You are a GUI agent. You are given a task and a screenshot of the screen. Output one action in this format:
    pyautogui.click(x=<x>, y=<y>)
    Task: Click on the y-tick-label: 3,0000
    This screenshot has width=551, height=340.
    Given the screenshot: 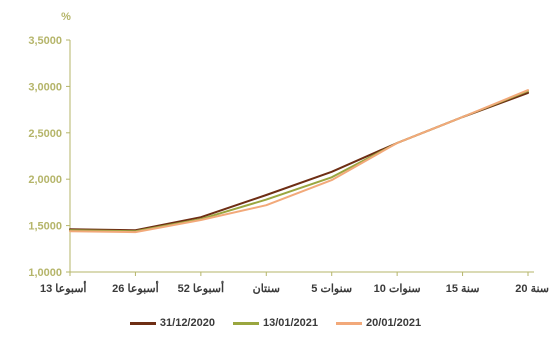 What is the action you would take?
    pyautogui.click(x=45, y=87)
    